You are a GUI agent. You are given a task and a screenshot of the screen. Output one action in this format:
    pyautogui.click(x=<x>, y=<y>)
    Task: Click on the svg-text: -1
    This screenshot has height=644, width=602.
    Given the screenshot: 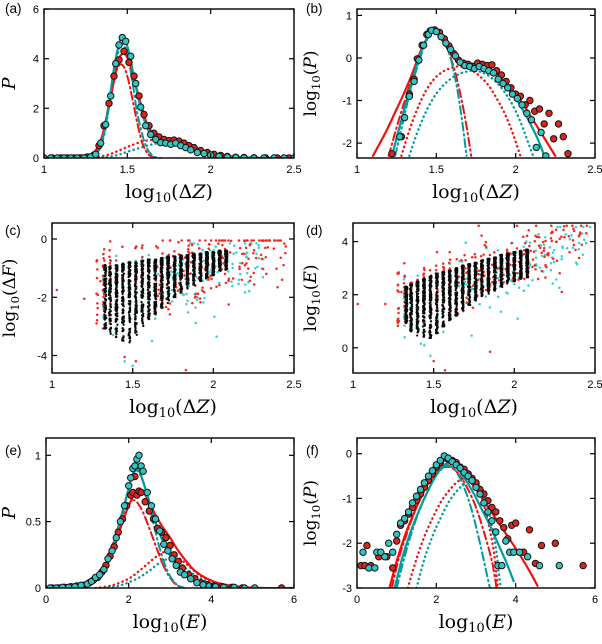 What is the action you would take?
    pyautogui.click(x=347, y=102)
    